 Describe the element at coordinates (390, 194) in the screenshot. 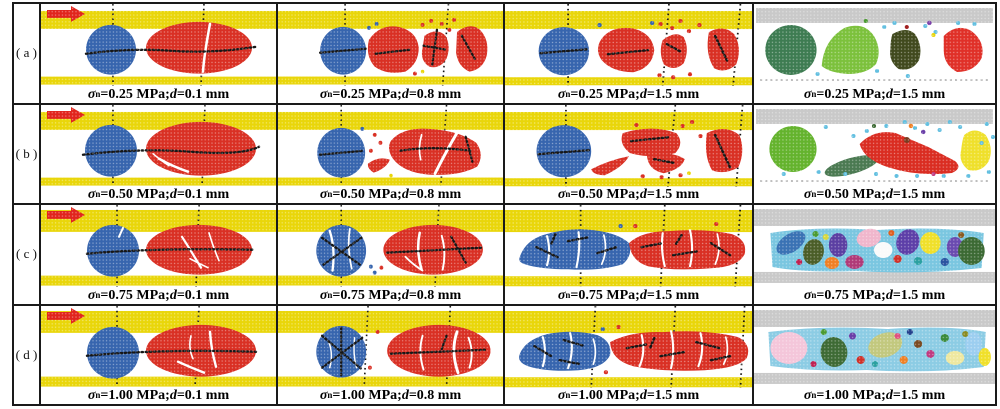

I see `caption-b2: σ n =0.50 MPa; d =0.8 mm` at that location.